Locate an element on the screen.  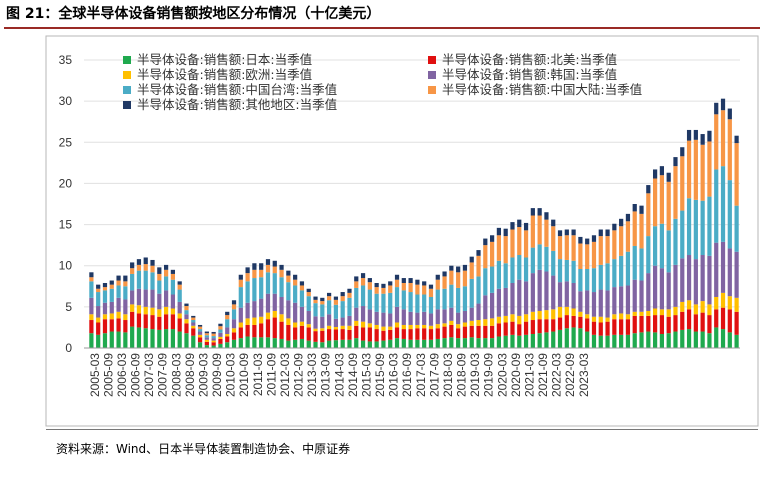
x-tick-label: 2021-03 is located at coordinates (529, 375).